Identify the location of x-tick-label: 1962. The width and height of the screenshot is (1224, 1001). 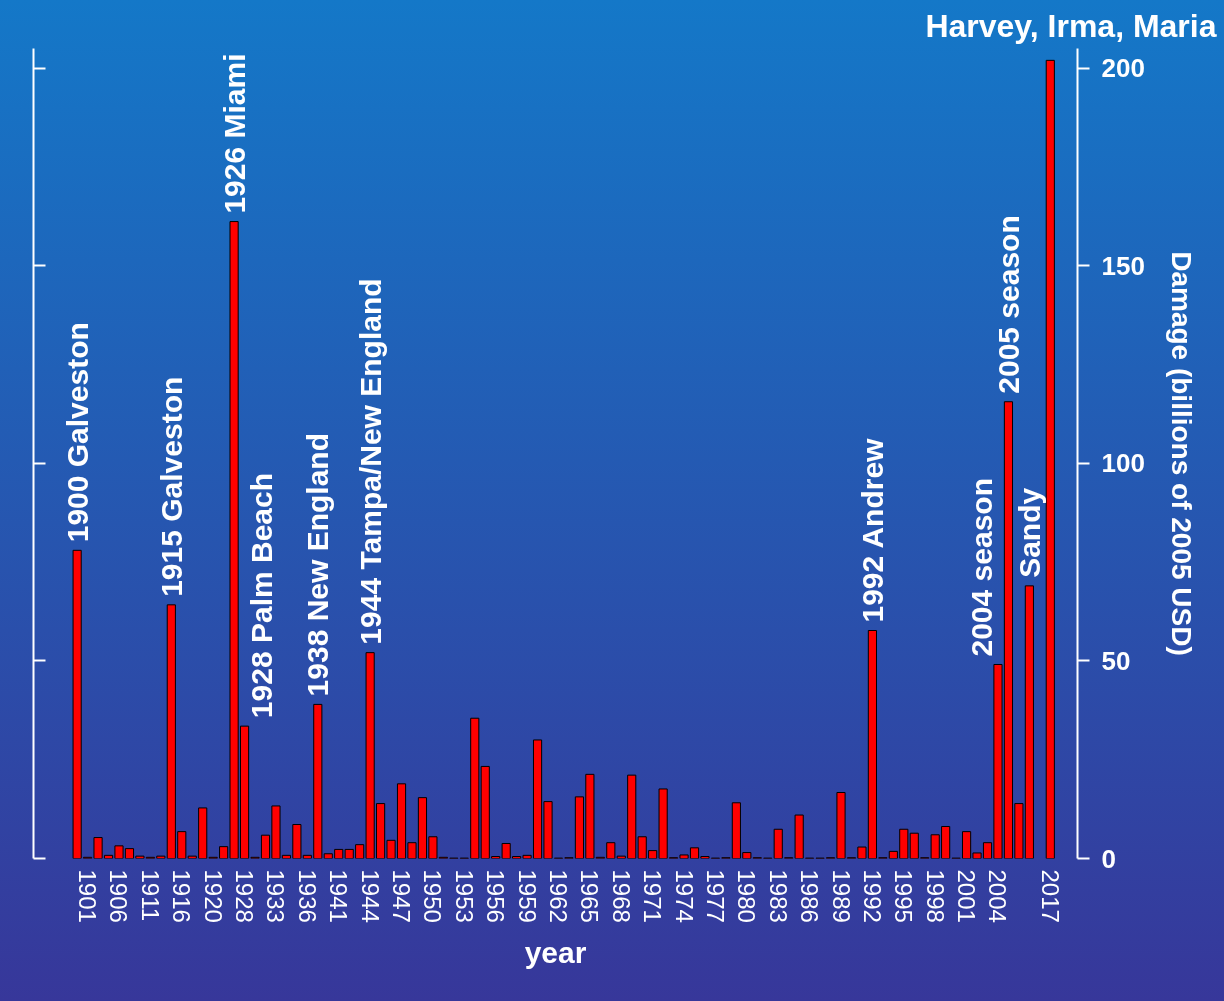
(558, 896).